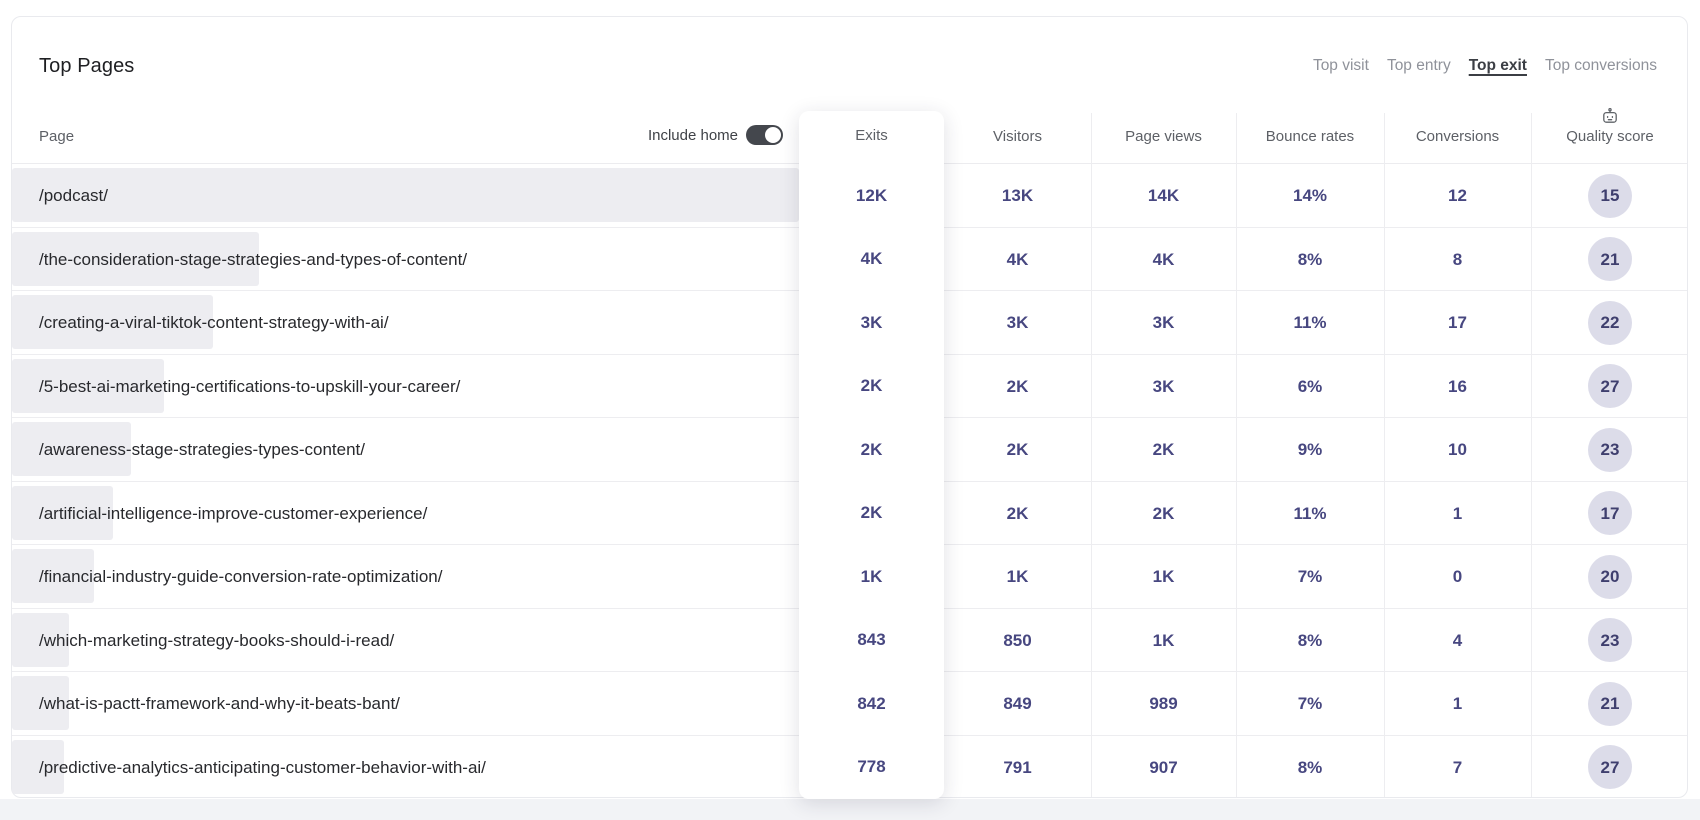 Image resolution: width=1700 pixels, height=820 pixels. I want to click on conversions-value: 7, so click(1457, 767).